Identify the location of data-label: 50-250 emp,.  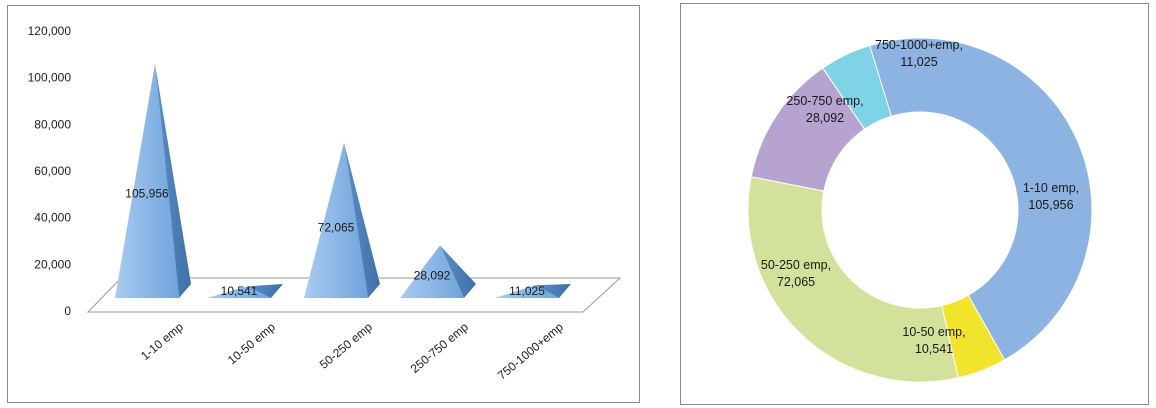
(796, 265).